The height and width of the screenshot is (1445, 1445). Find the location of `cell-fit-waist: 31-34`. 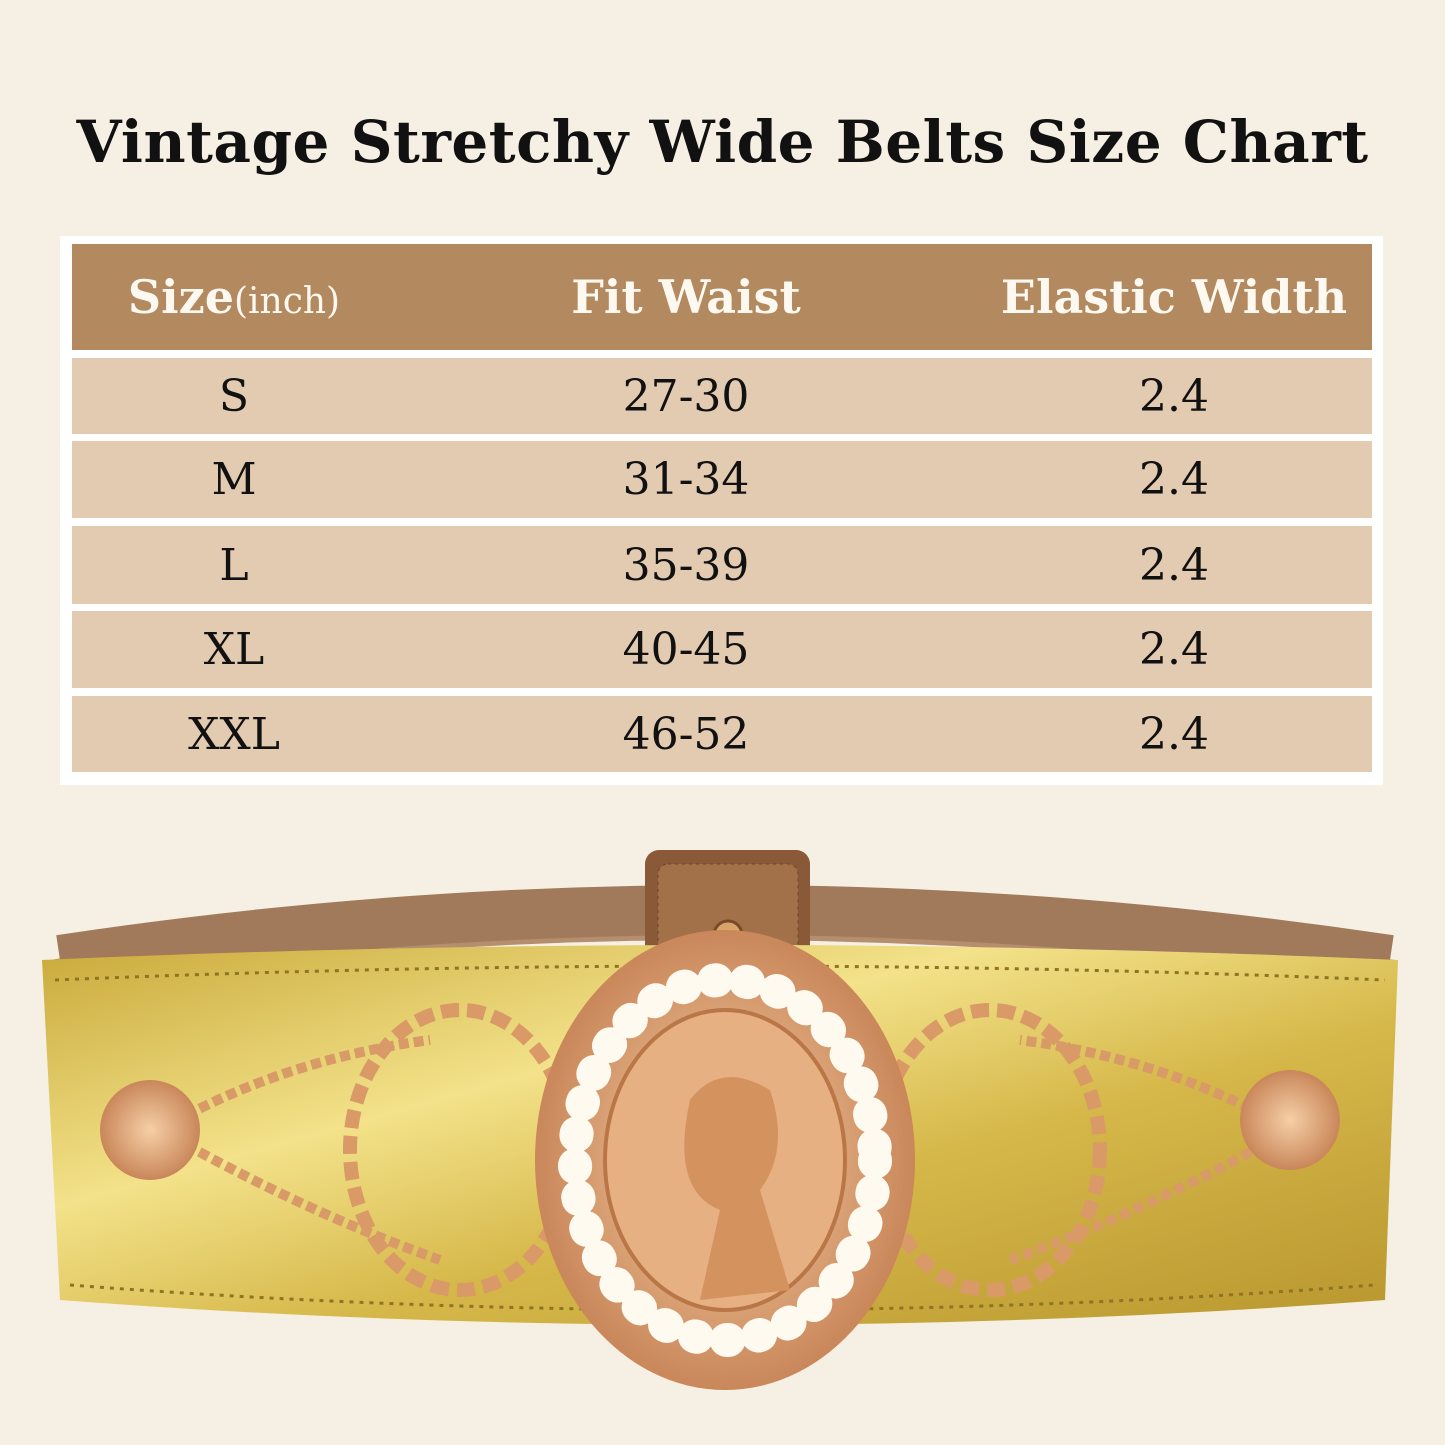

cell-fit-waist: 31-34 is located at coordinates (686, 479).